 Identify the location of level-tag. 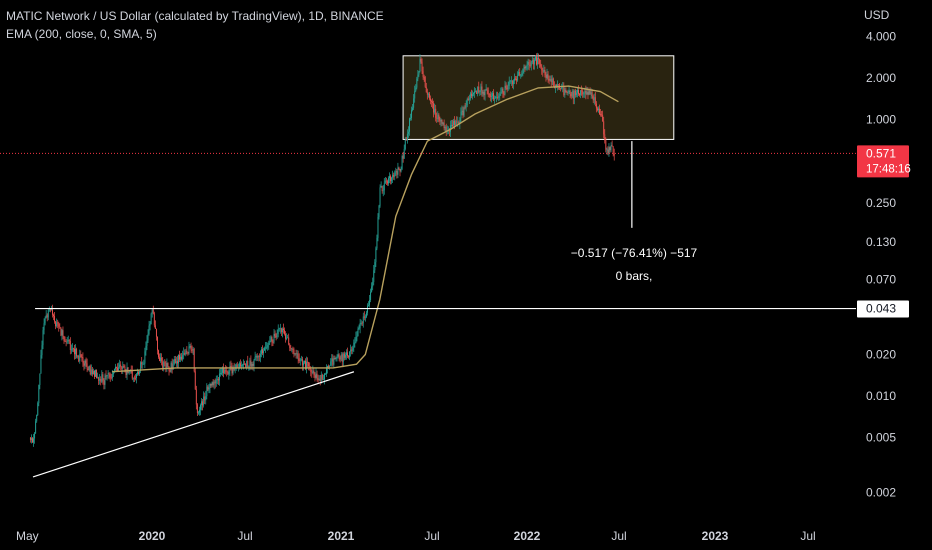
(883, 309).